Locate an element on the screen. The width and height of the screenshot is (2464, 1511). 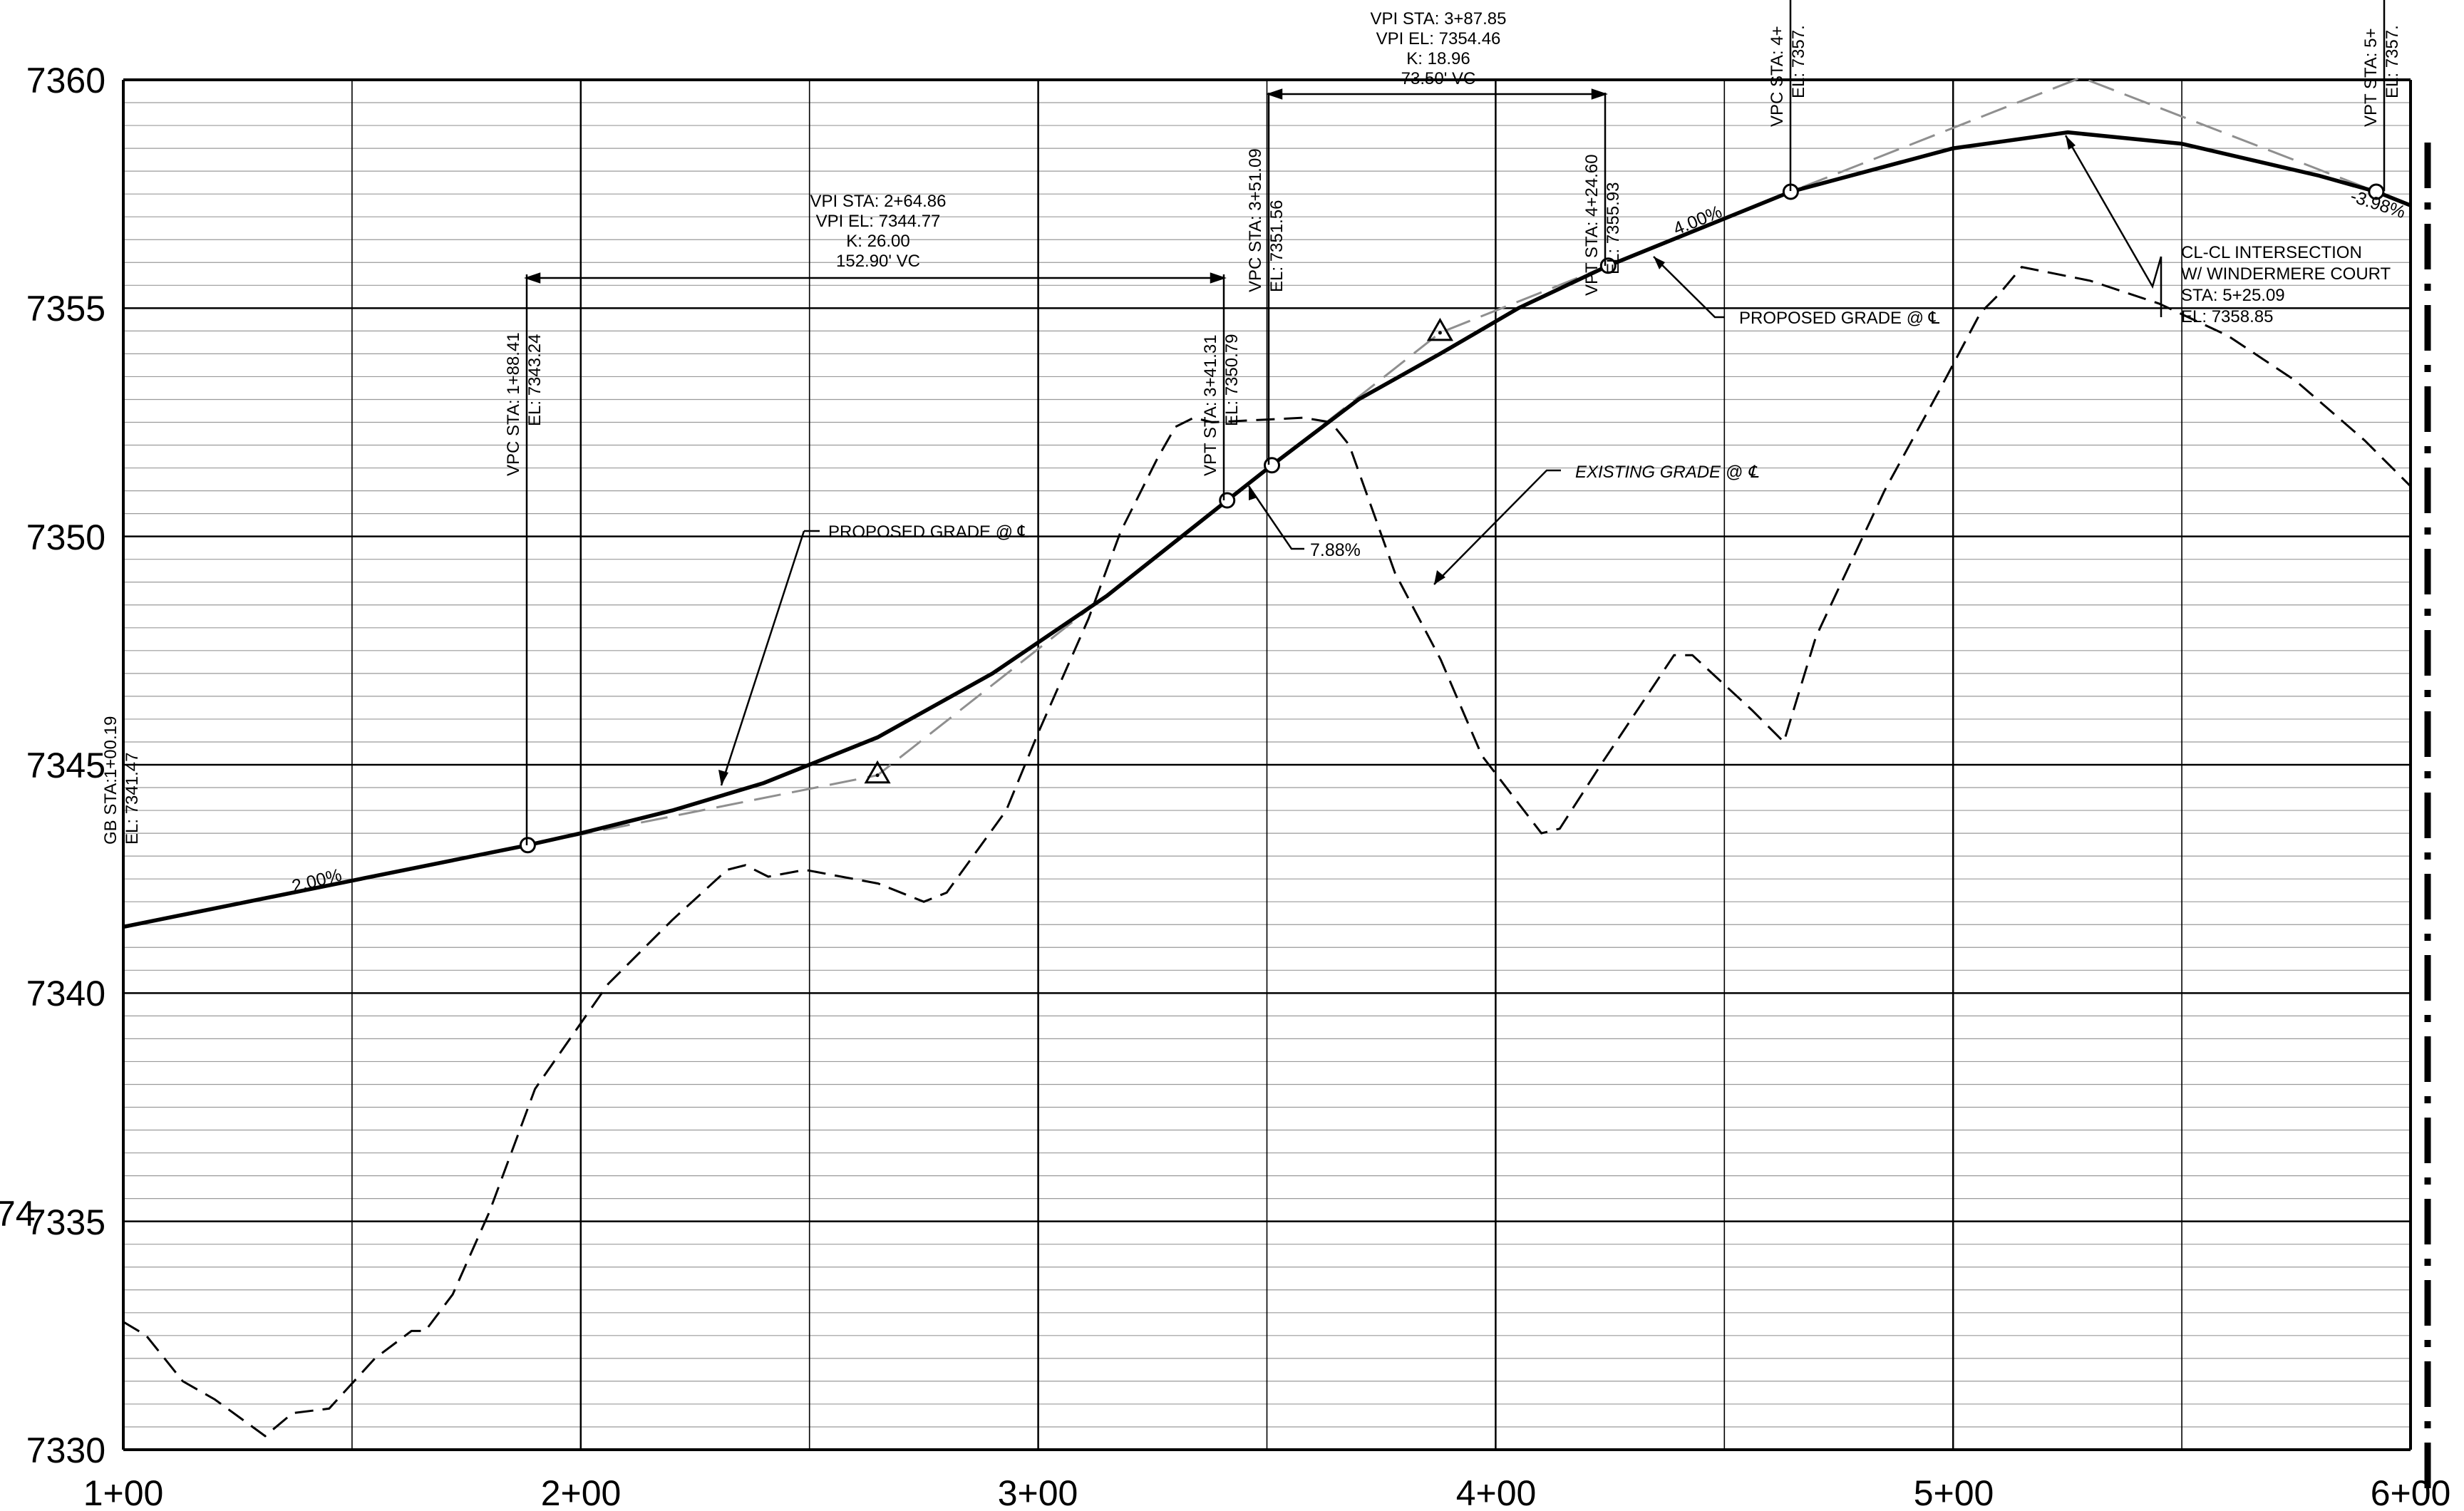
gb-sta: GB STA:1+00.19 is located at coordinates (110, 780).